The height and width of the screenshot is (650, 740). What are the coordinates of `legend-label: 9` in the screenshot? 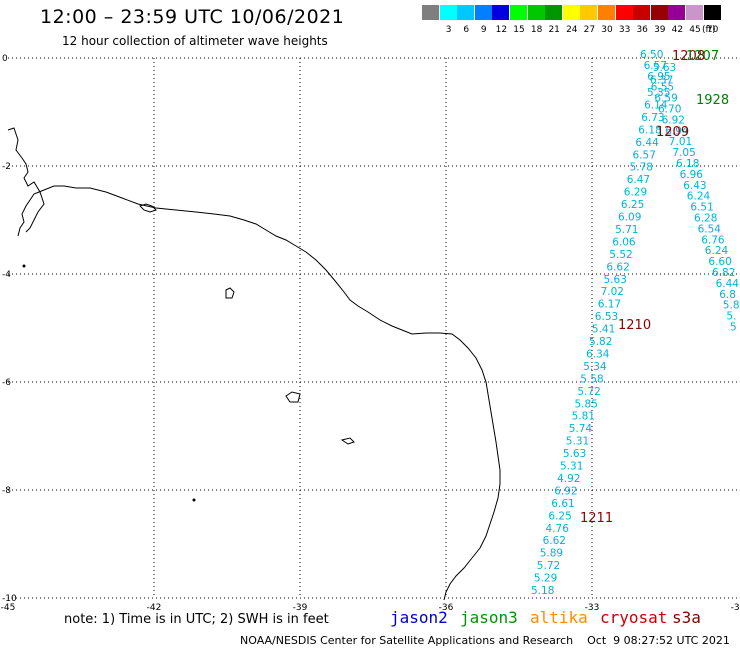 It's located at (483, 30).